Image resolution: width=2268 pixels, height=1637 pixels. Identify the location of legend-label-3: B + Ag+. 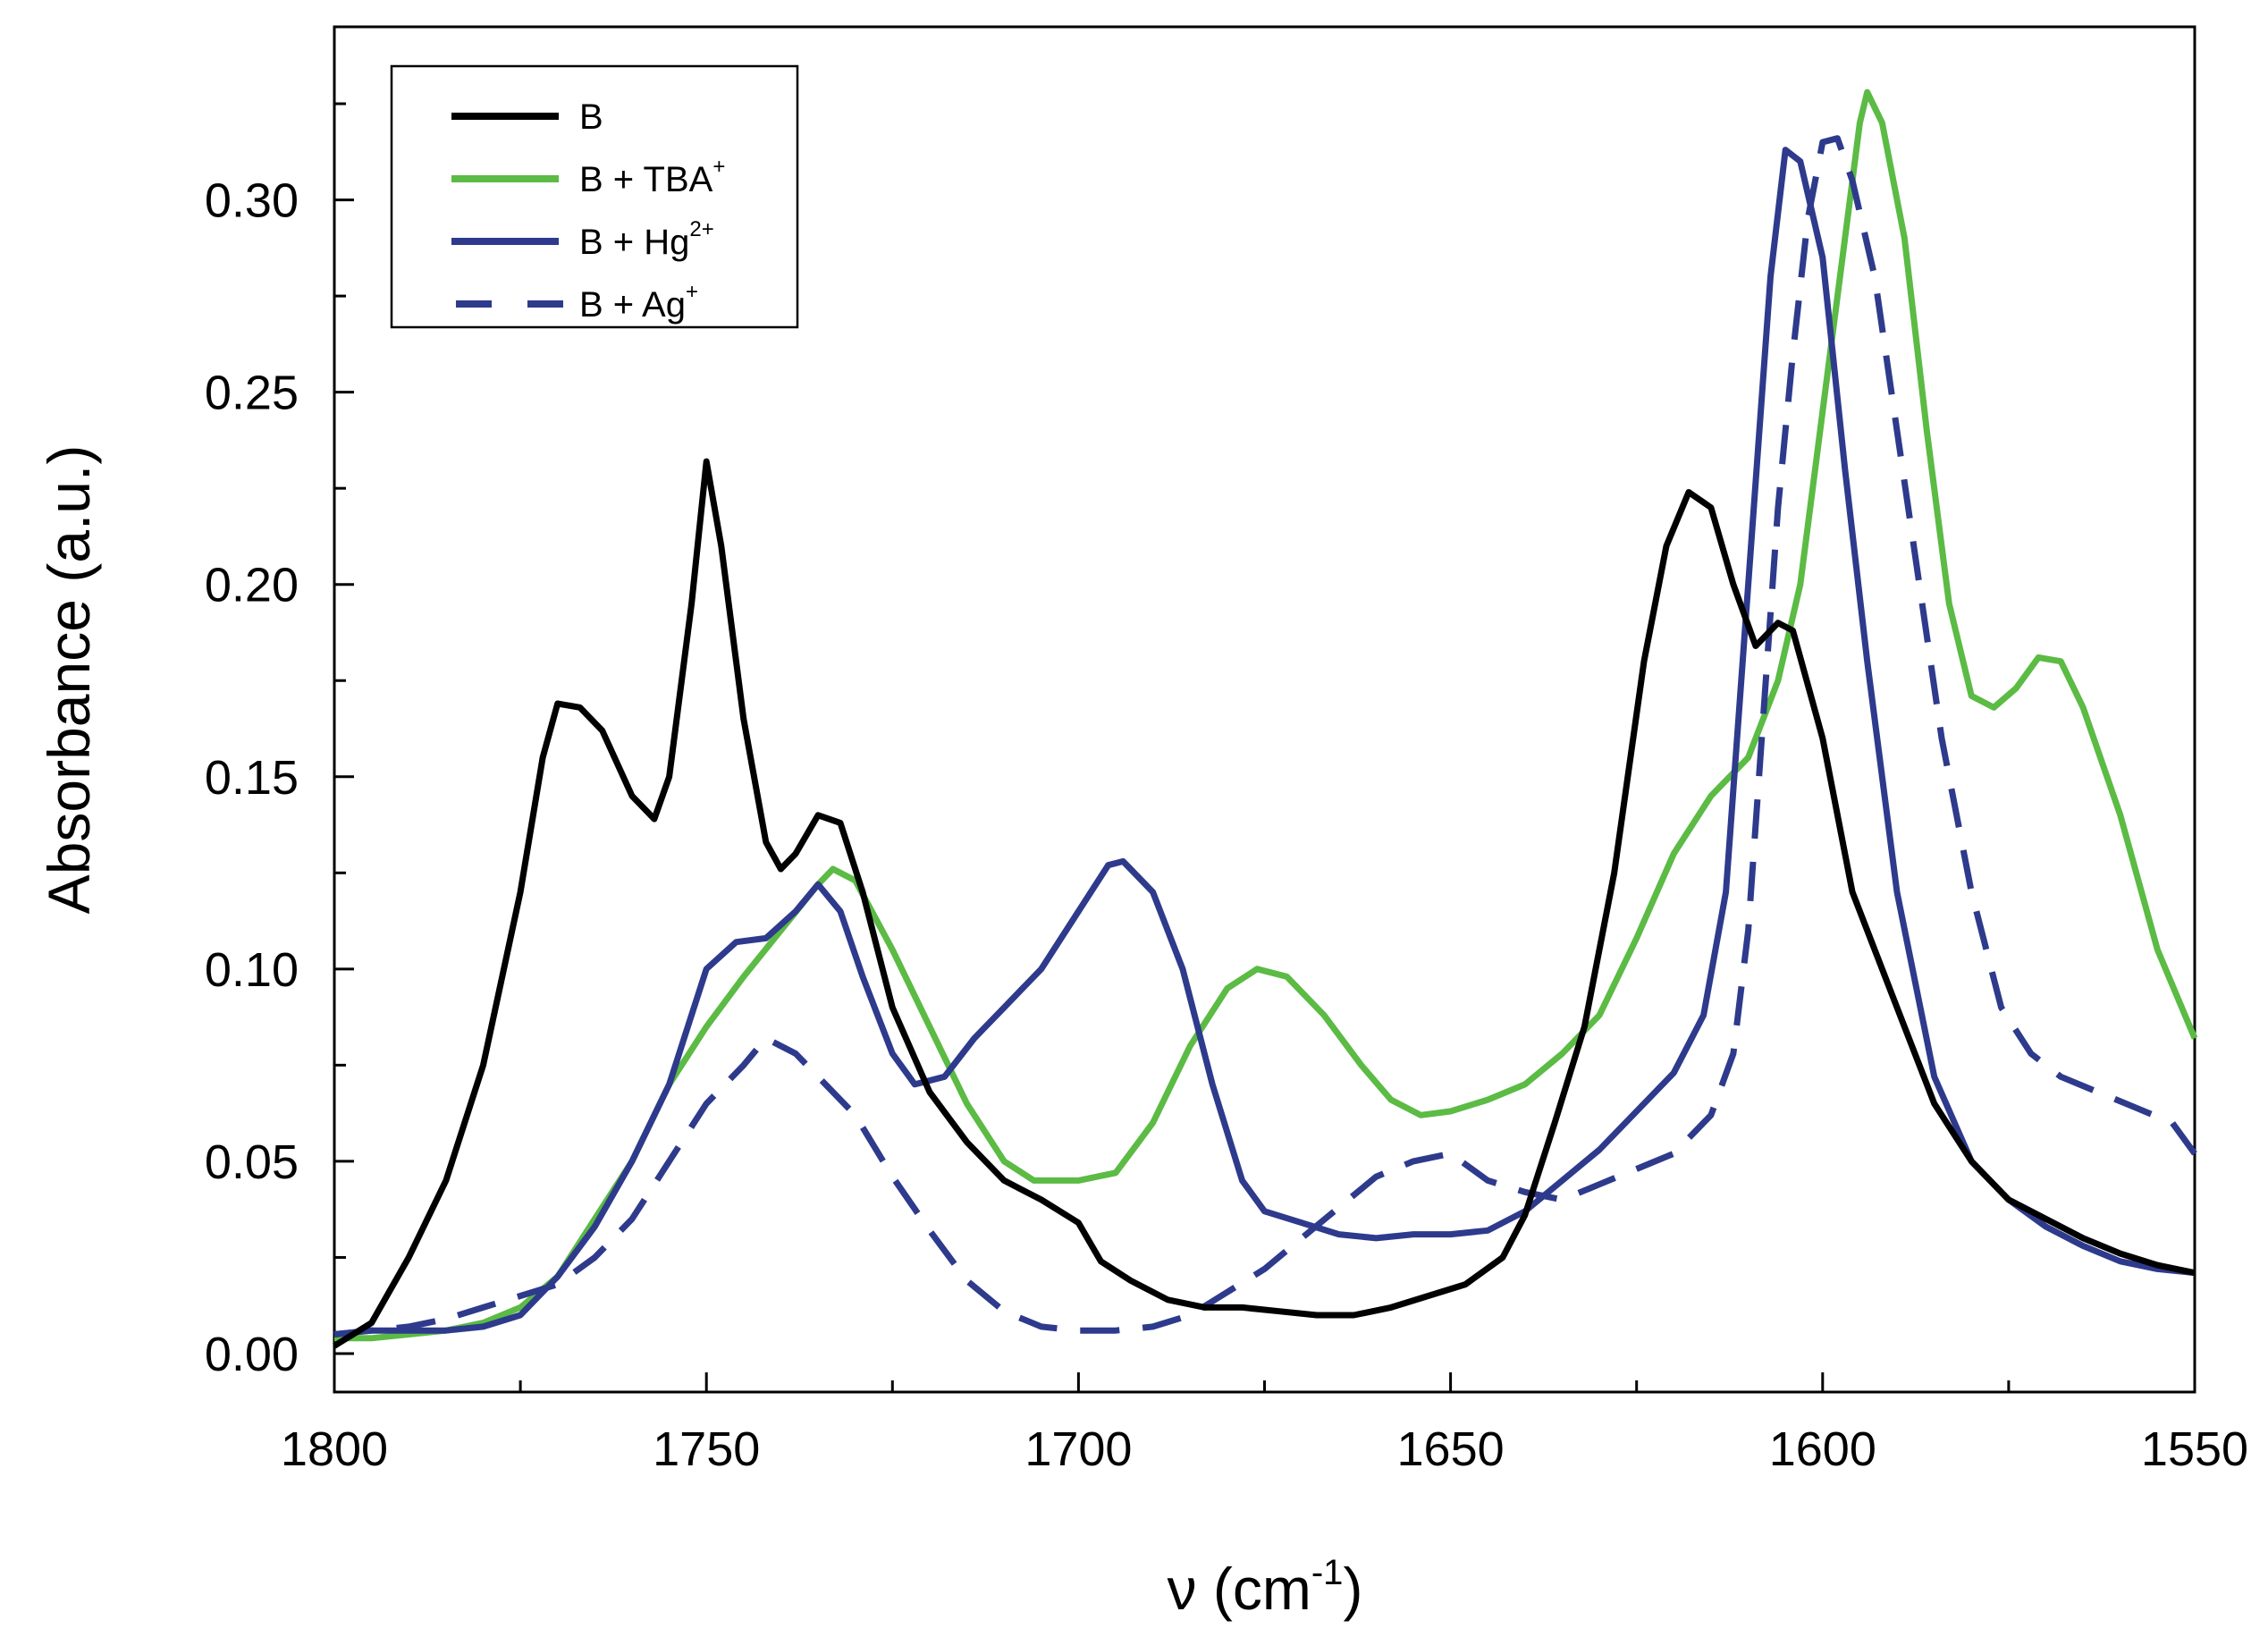
(638, 302).